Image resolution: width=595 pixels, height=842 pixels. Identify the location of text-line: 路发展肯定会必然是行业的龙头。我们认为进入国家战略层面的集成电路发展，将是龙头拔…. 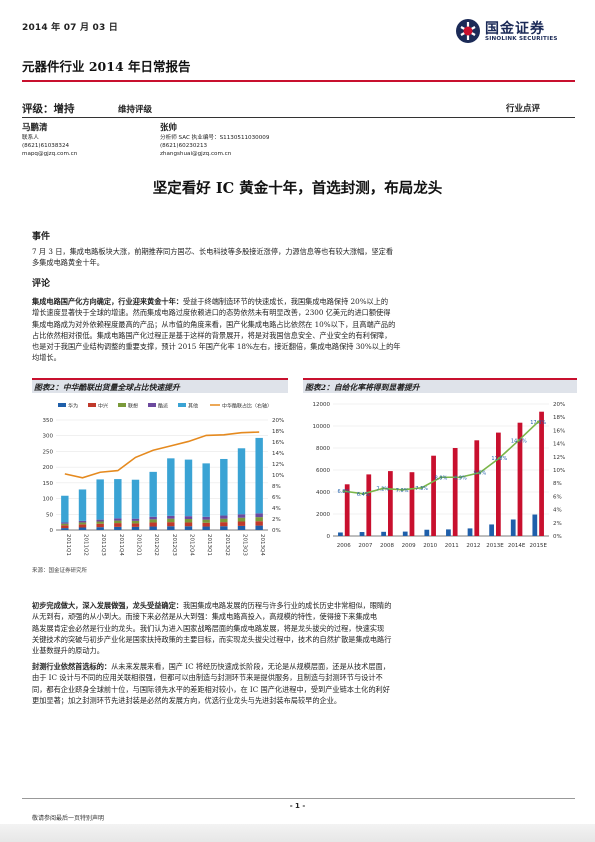
(208, 628).